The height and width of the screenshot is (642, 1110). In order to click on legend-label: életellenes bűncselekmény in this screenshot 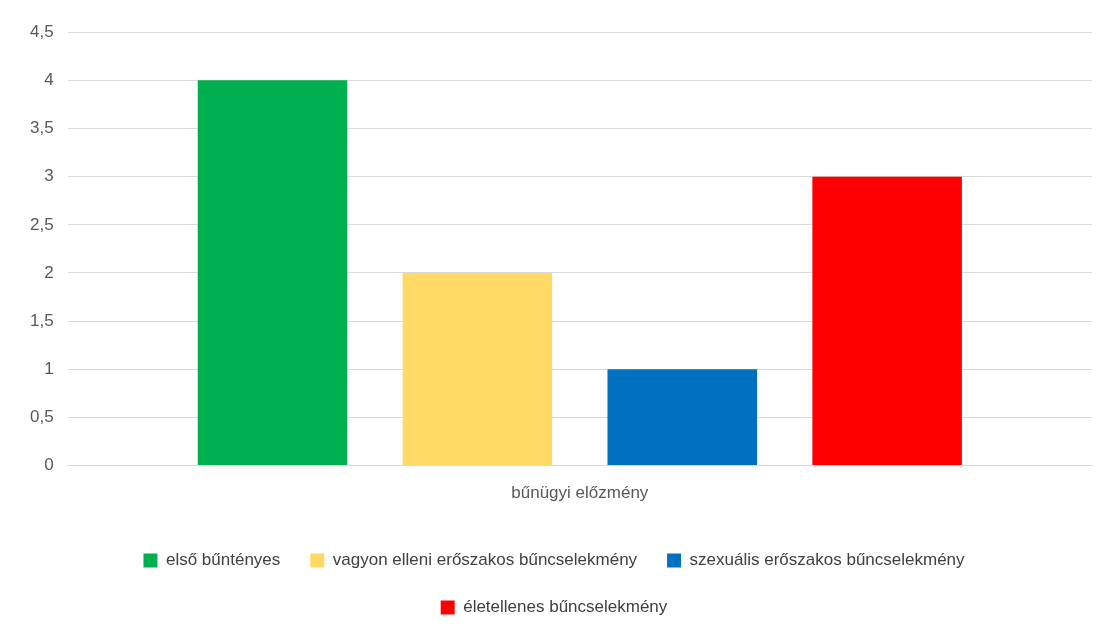, I will do `click(565, 607)`.